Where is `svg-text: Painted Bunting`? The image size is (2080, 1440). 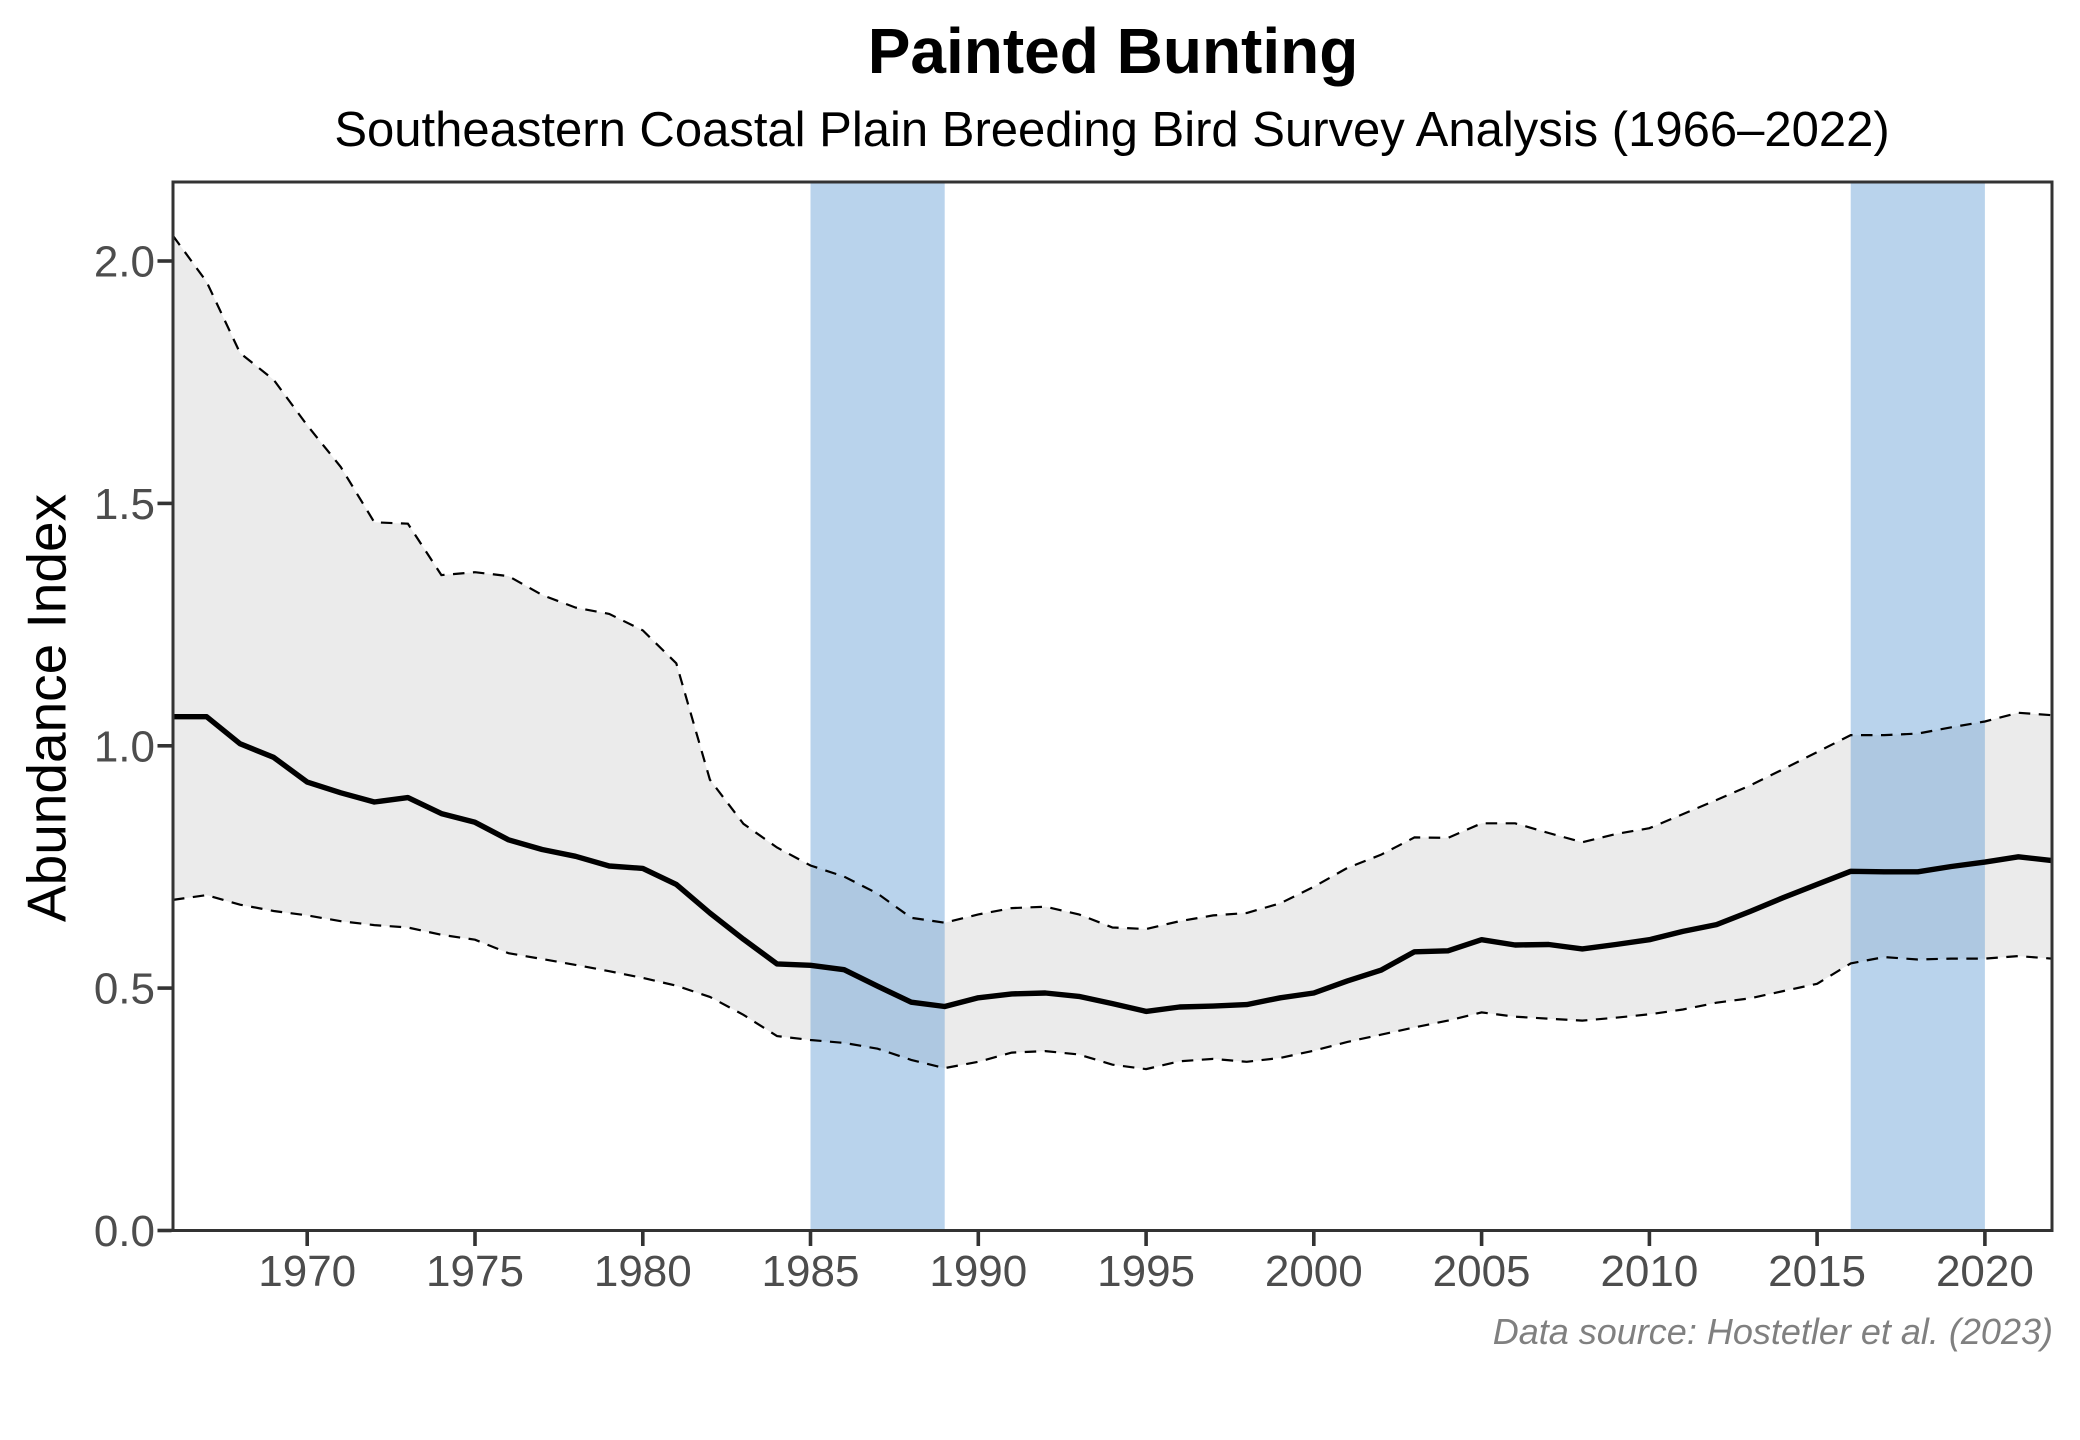
svg-text: Painted Bunting is located at coordinates (1113, 51).